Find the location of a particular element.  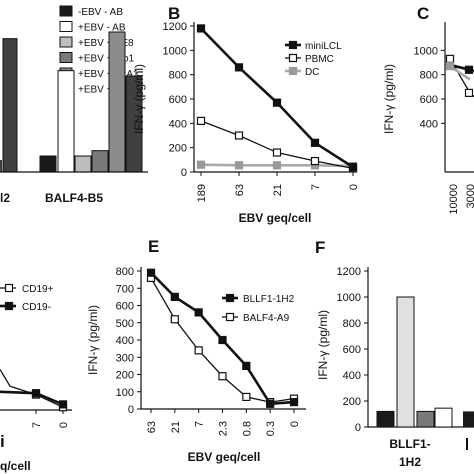

legend-label-1: +EBV - AB is located at coordinates (102, 28).